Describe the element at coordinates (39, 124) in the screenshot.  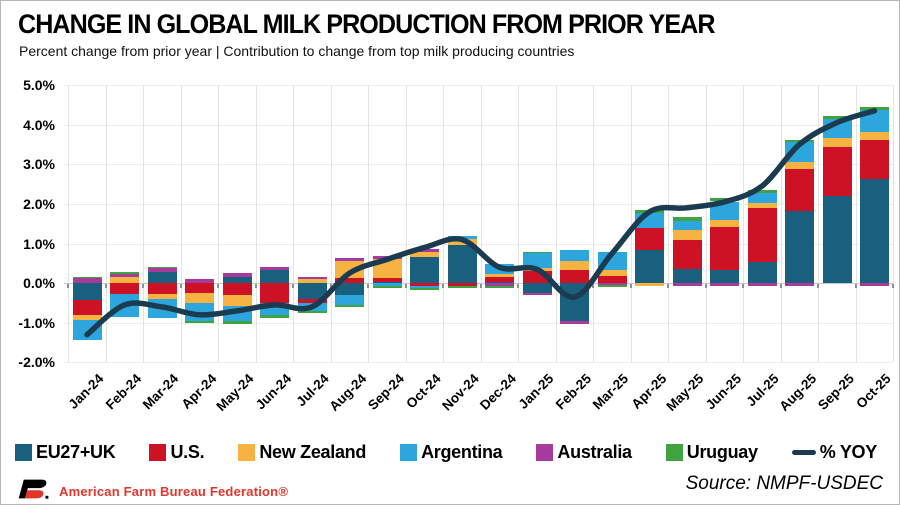
I see `y-axis-tick-label: 4.0%` at that location.